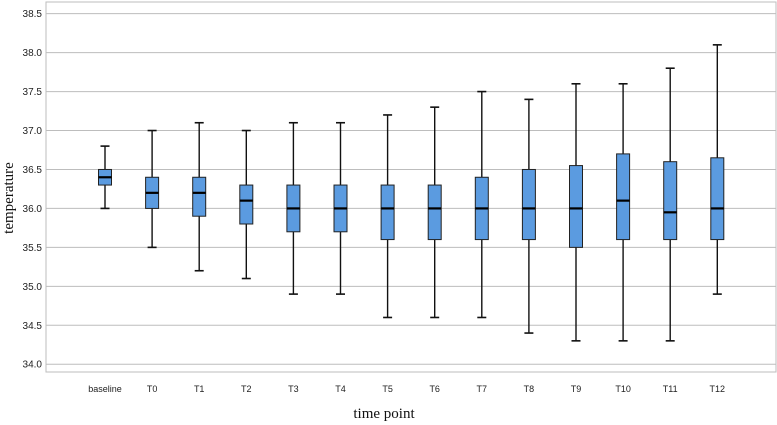  I want to click on y-axis-ticks: 34.0 34.5 35.0 35.5 36.0 36.5 37.0 37.5 38.0 38.5, so click(33, 190).